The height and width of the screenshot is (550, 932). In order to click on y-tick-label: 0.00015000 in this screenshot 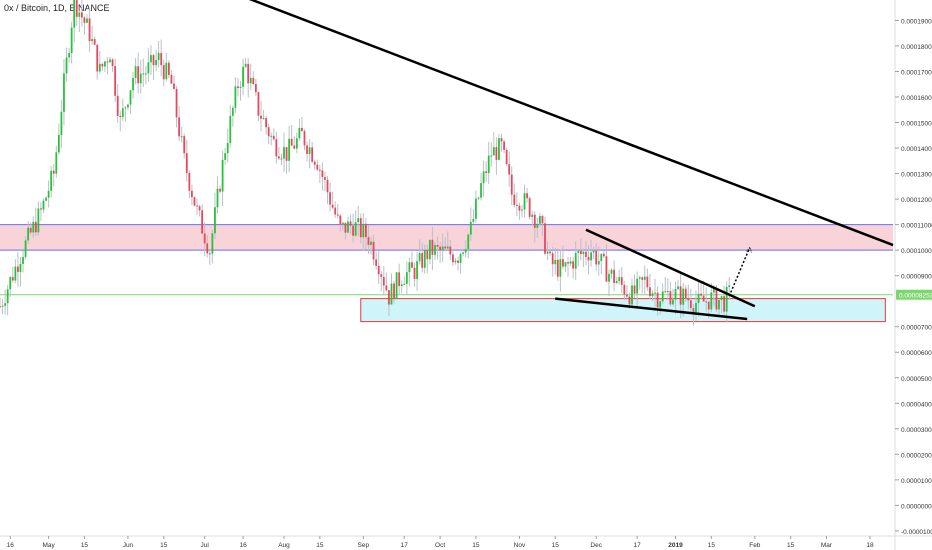, I will do `click(916, 124)`.